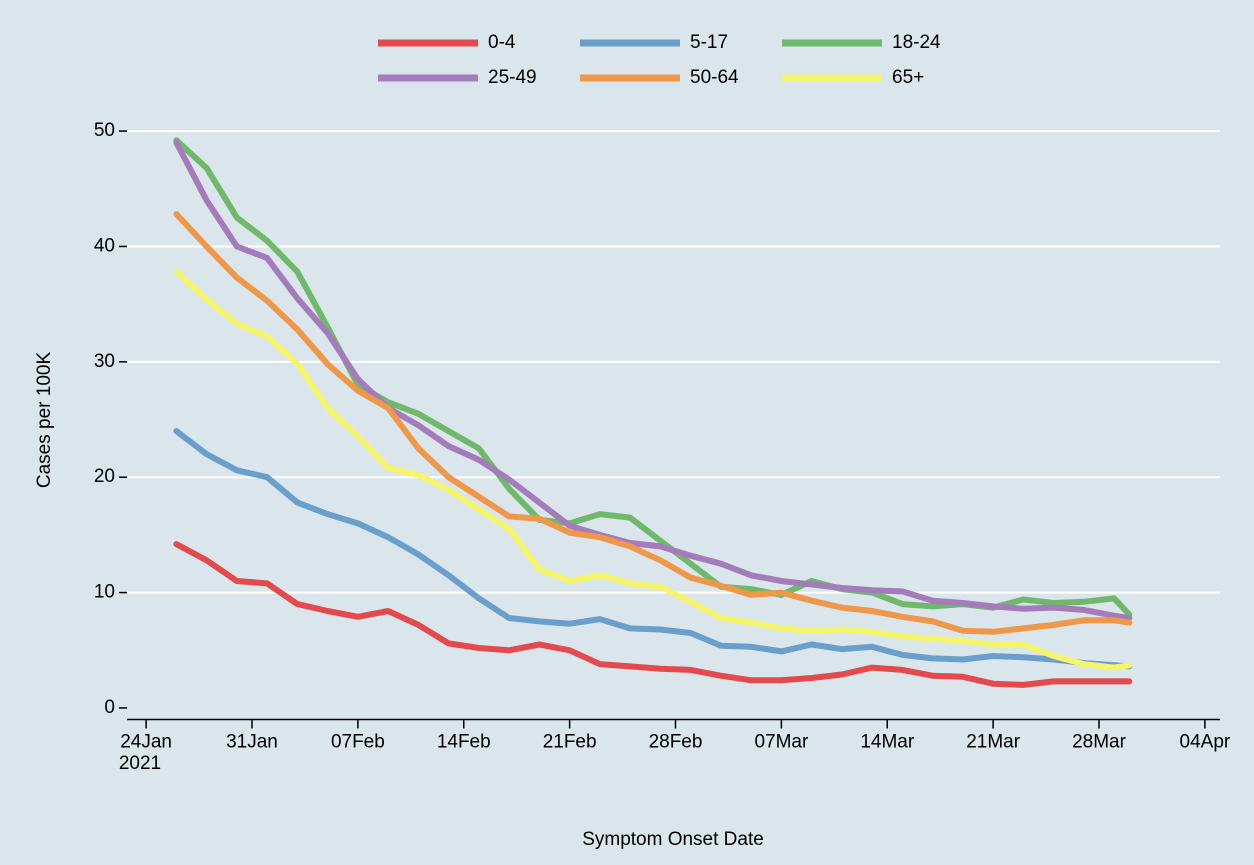 The height and width of the screenshot is (865, 1254). What do you see at coordinates (146, 742) in the screenshot?
I see `x-tick-label: 24Jan` at bounding box center [146, 742].